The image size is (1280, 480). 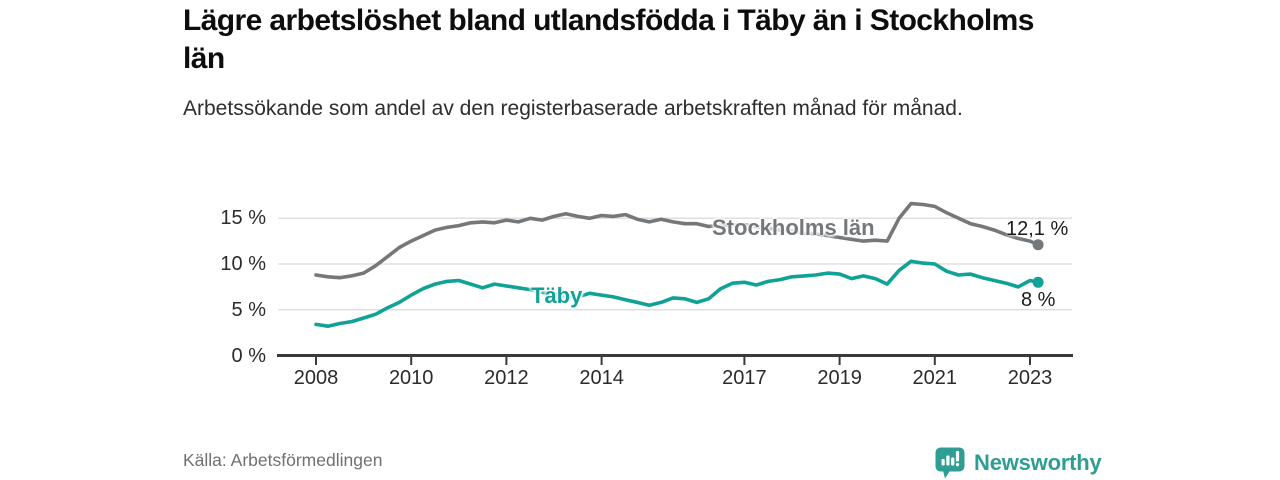 What do you see at coordinates (950, 463) in the screenshot?
I see `newsworthy-bars-pin-icon` at bounding box center [950, 463].